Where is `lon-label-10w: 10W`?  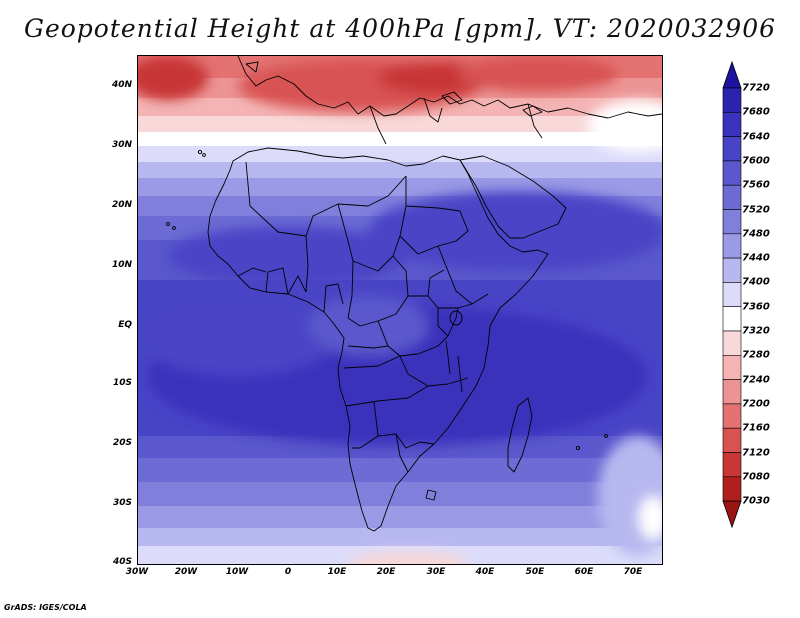
lon-label-10w: 10W is located at coordinates (237, 572).